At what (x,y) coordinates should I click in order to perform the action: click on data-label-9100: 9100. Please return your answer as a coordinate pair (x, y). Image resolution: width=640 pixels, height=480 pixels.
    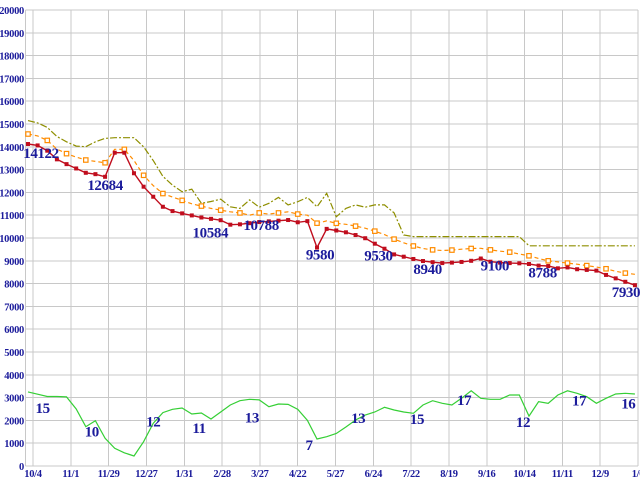
    Looking at the image, I should click on (495, 267).